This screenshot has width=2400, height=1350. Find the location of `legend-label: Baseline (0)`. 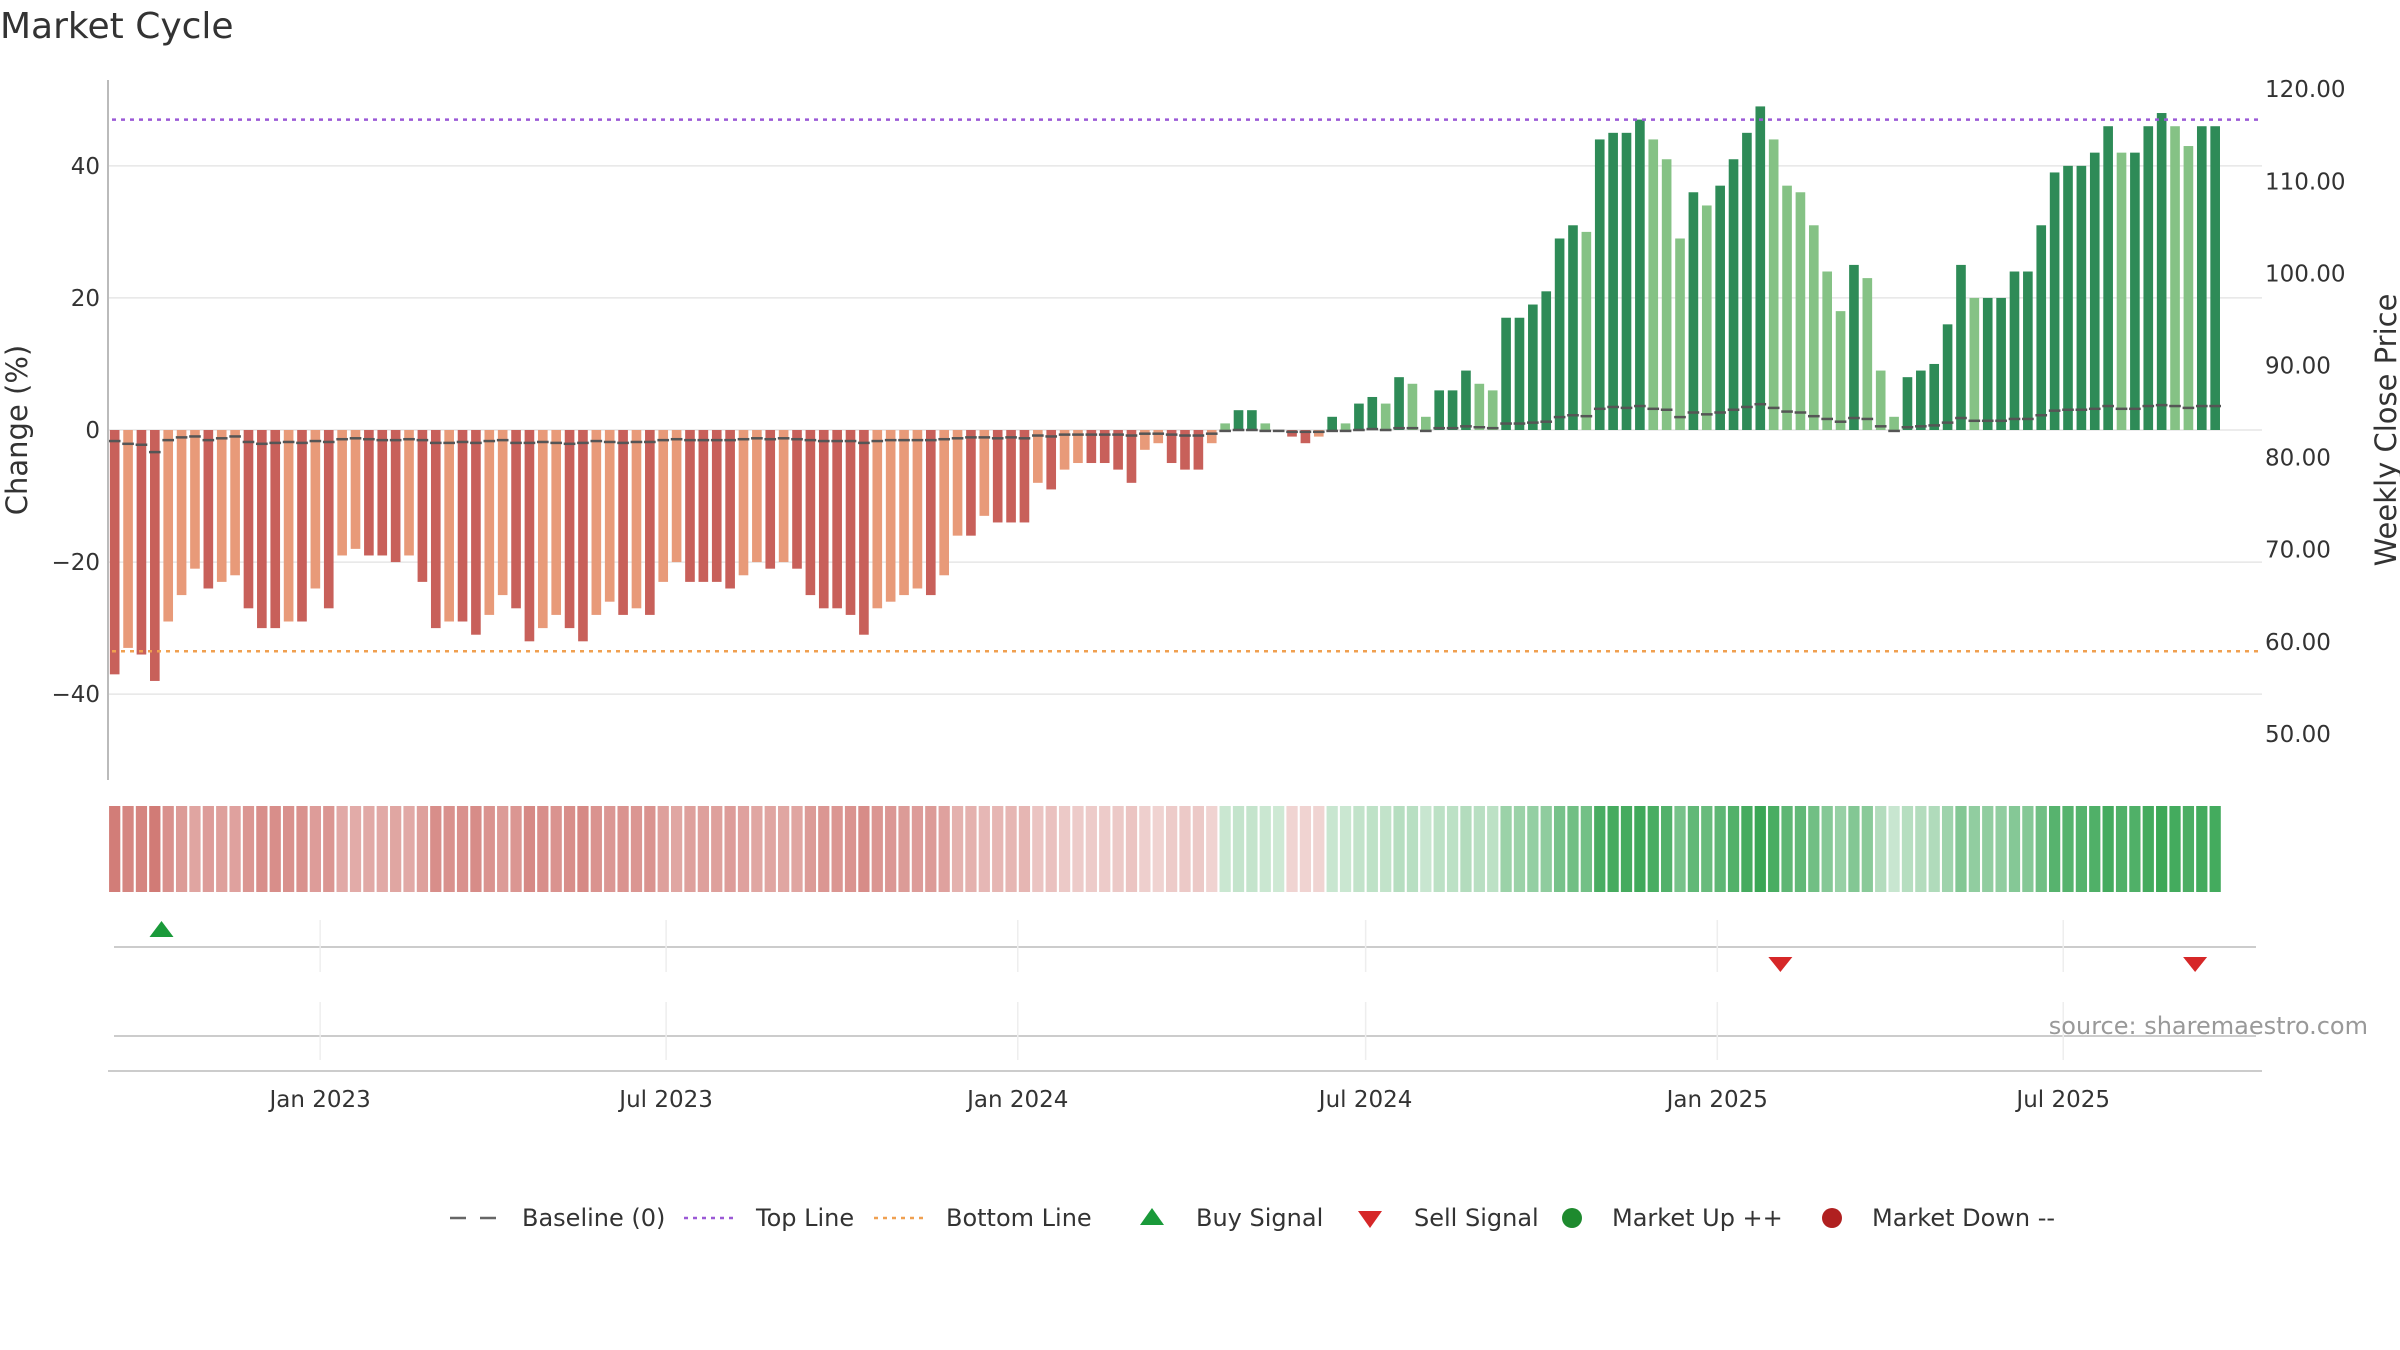

legend-label: Baseline (0) is located at coordinates (593, 1218).